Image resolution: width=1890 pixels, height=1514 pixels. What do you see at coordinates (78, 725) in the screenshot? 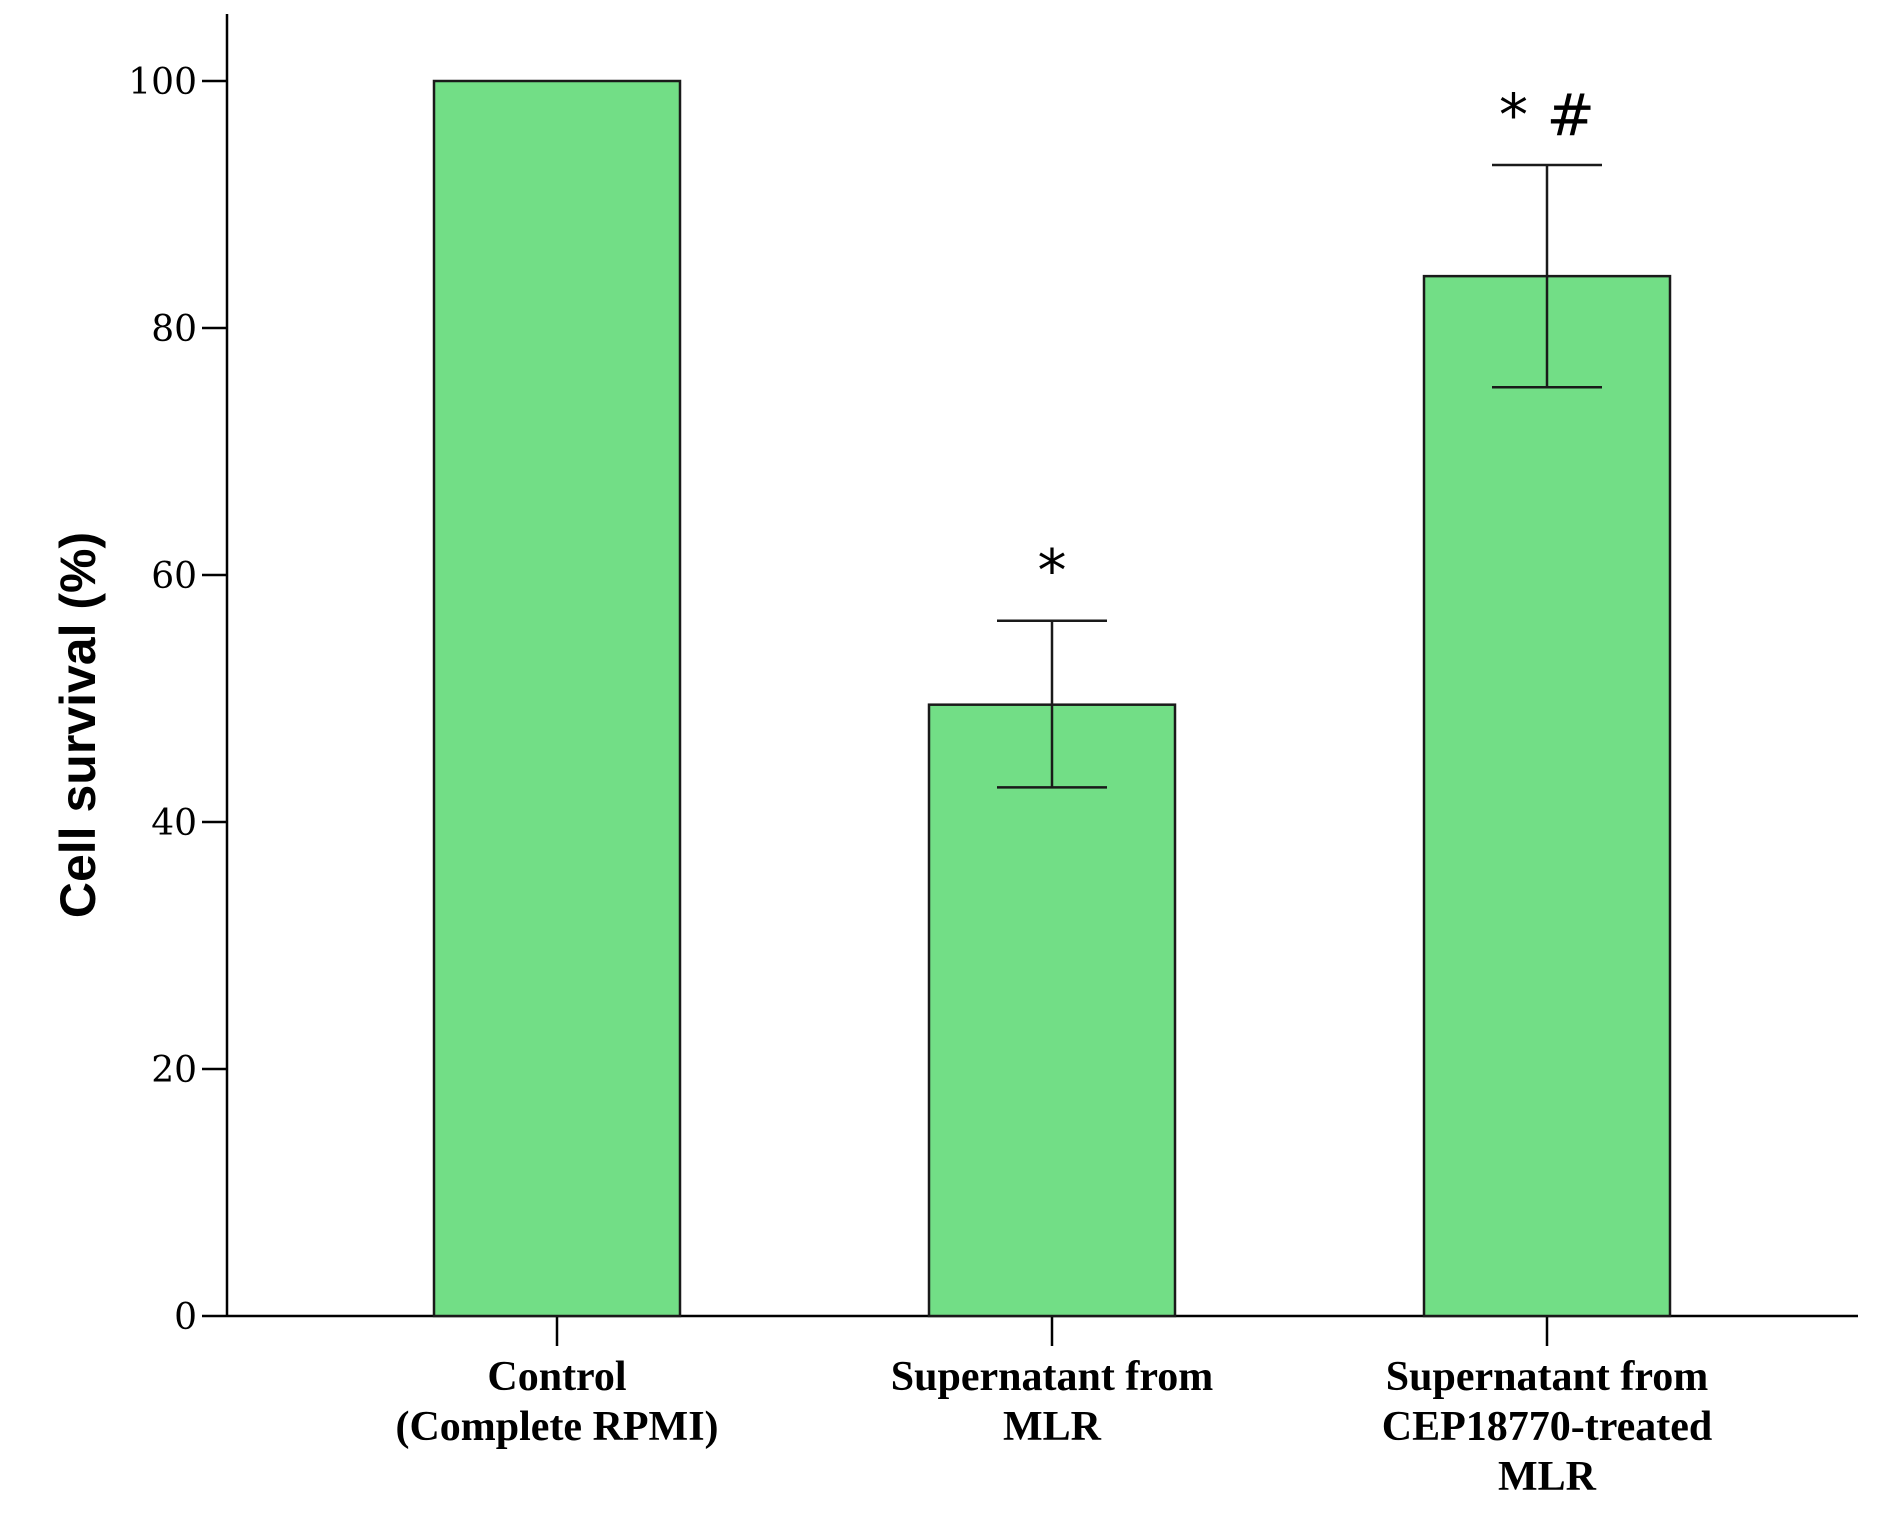
I see `y-axis-title: Cell survival (%)` at bounding box center [78, 725].